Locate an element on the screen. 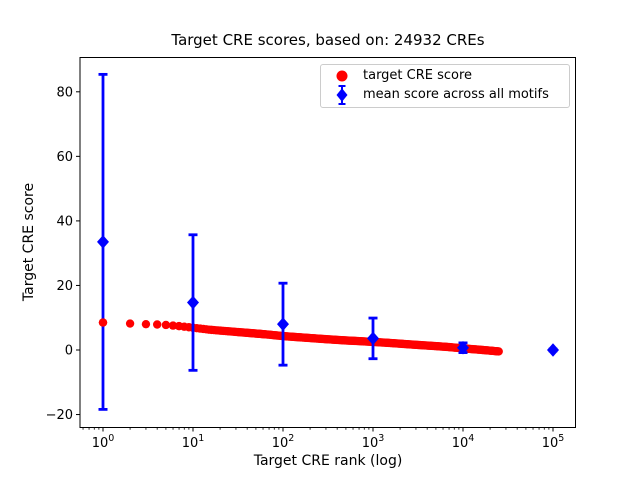 This screenshot has height=480, width=640. x-axis-label: Target CRE rank (log) is located at coordinates (328, 461).